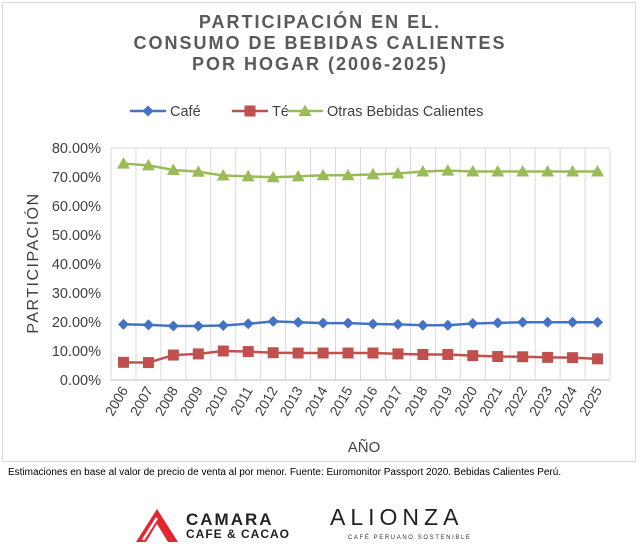 The width and height of the screenshot is (640, 558). I want to click on y-axis-label: PARTICIPACIÓN, so click(32, 262).